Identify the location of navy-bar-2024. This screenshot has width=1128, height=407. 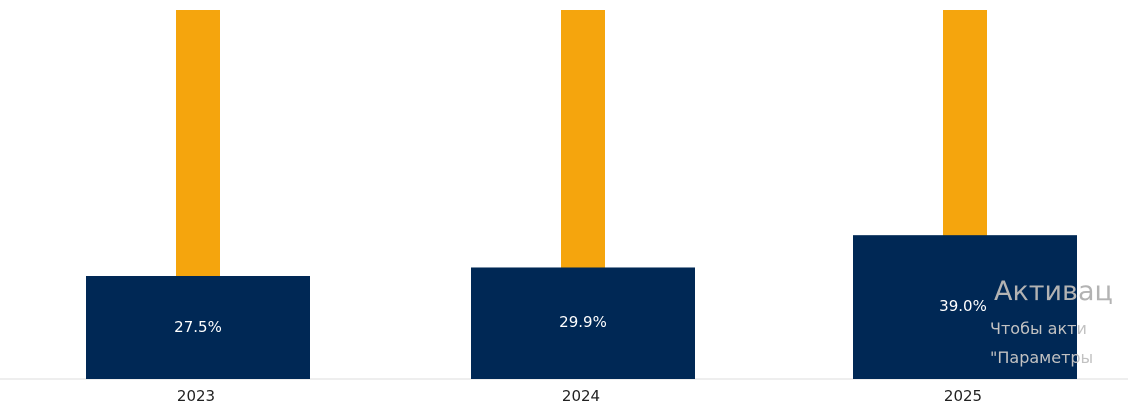
(583, 323).